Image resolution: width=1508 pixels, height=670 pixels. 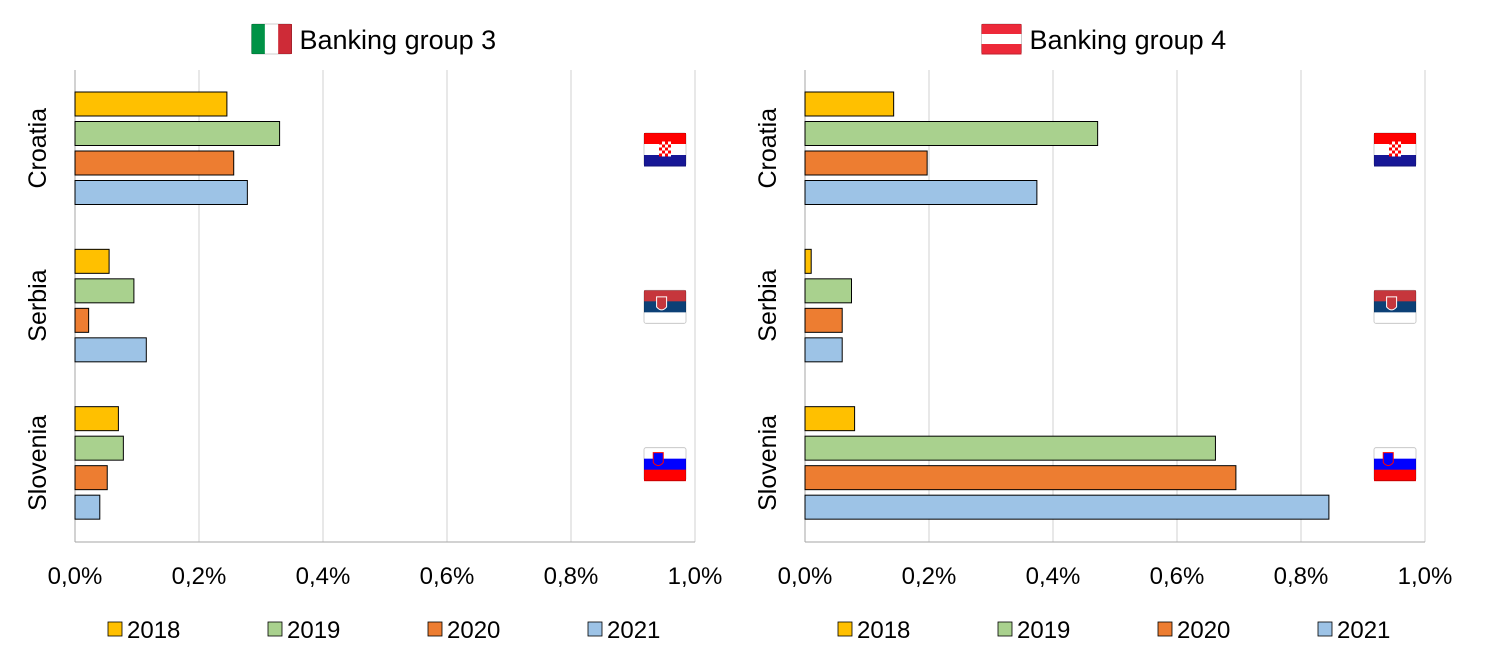 What do you see at coordinates (1128, 40) in the screenshot?
I see `chart-title: Banking group 4` at bounding box center [1128, 40].